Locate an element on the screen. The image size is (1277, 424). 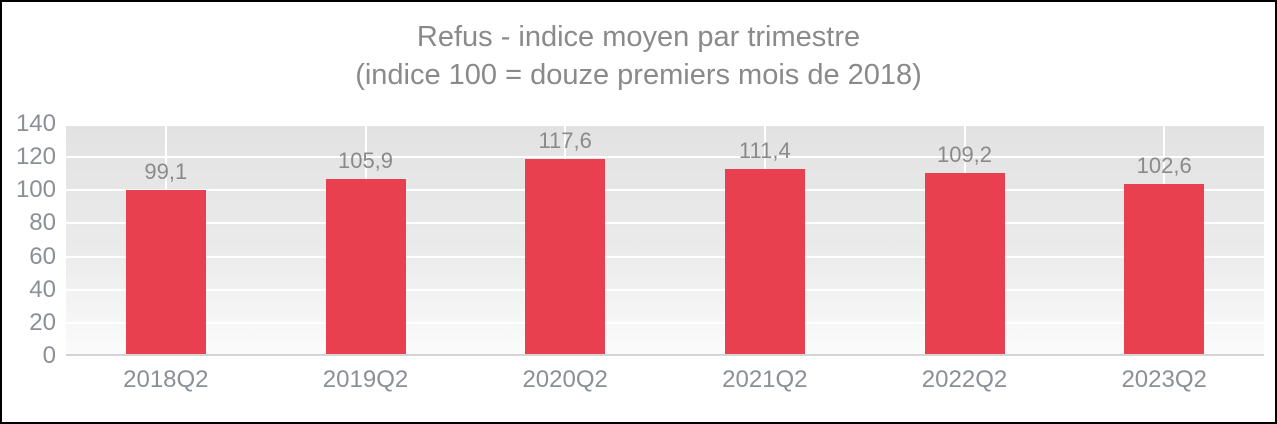
x-tick-label: 2022Q2 is located at coordinates (964, 379).